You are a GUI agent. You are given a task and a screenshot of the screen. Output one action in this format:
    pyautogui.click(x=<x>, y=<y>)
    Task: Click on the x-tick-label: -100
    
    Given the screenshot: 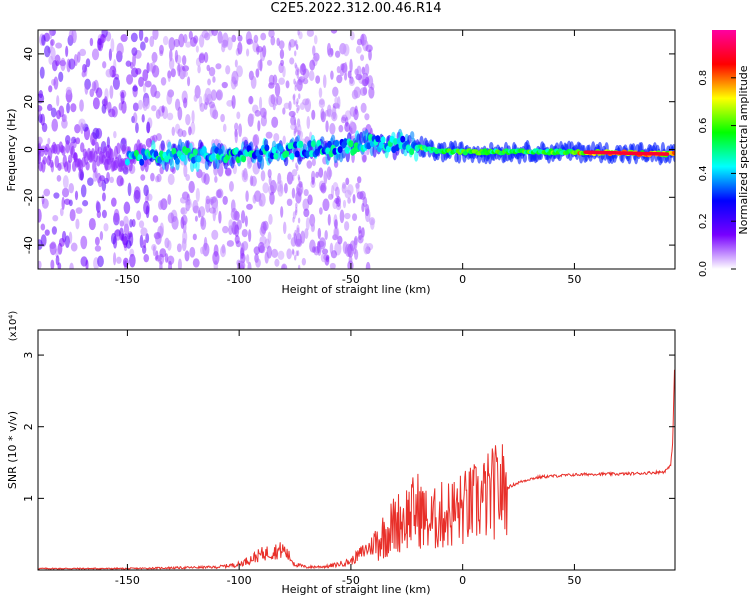 What is the action you would take?
    pyautogui.click(x=239, y=279)
    